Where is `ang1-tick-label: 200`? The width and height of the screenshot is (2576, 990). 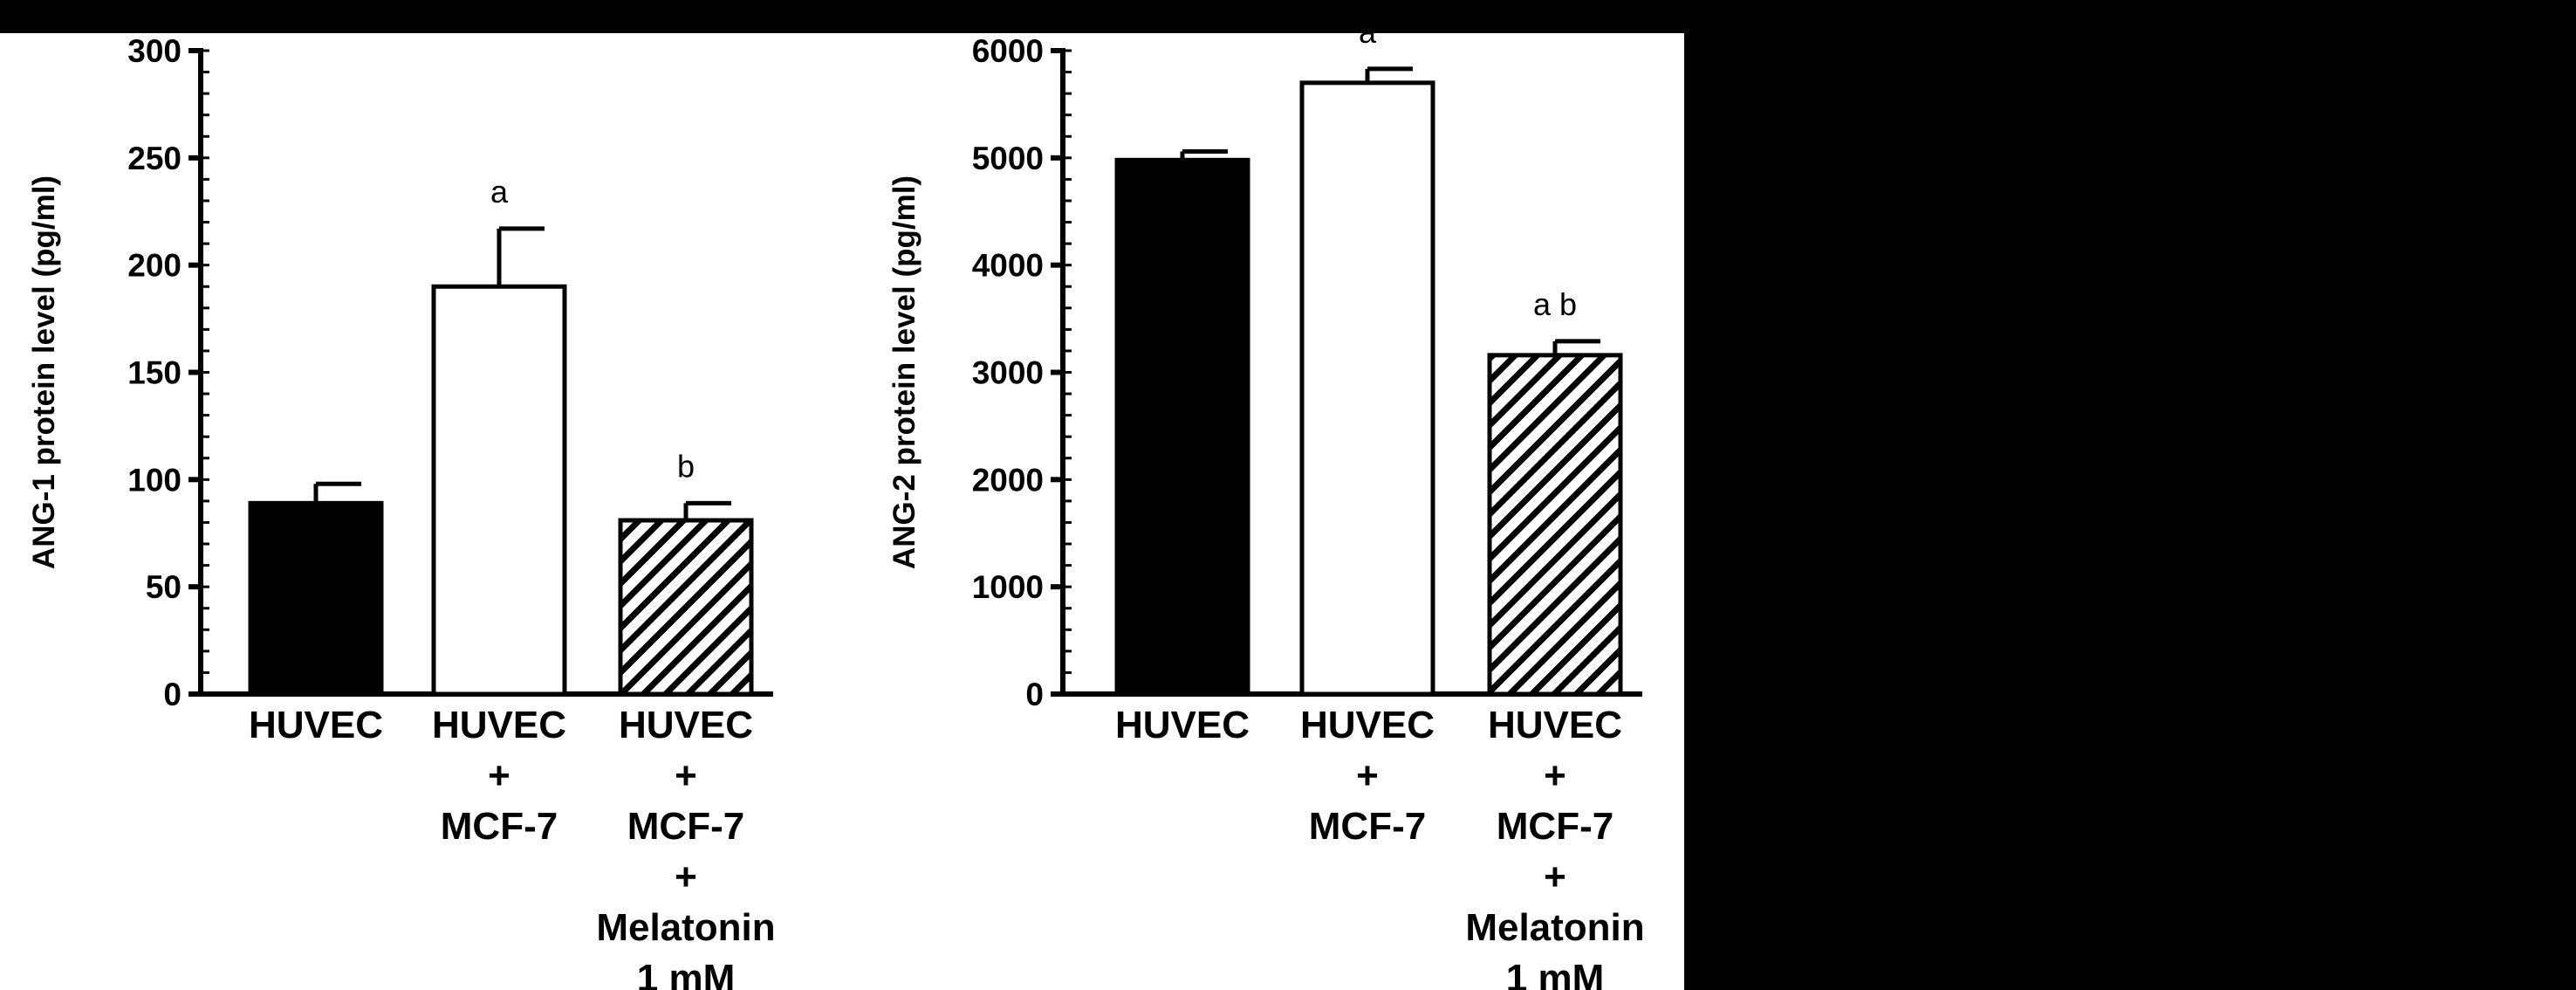 ang1-tick-label: 200 is located at coordinates (154, 266).